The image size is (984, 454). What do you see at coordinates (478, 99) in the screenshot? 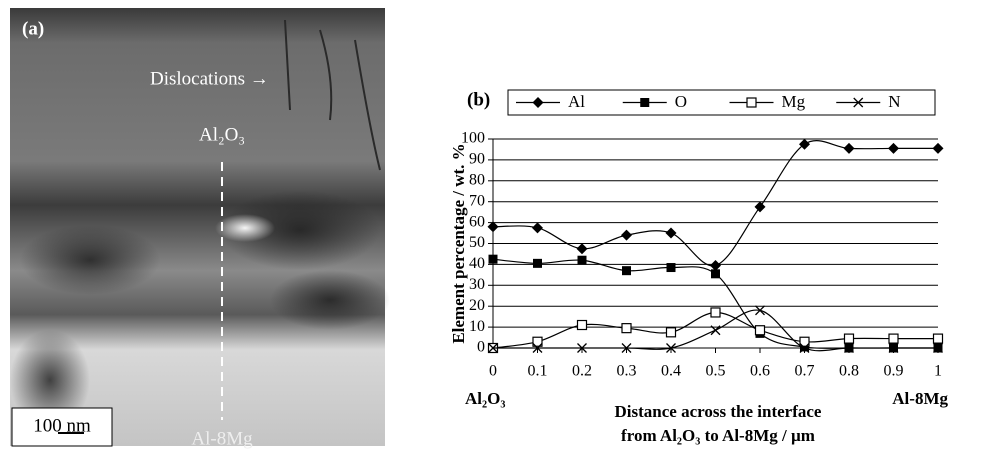
I see `panel-label: (b)` at bounding box center [478, 99].